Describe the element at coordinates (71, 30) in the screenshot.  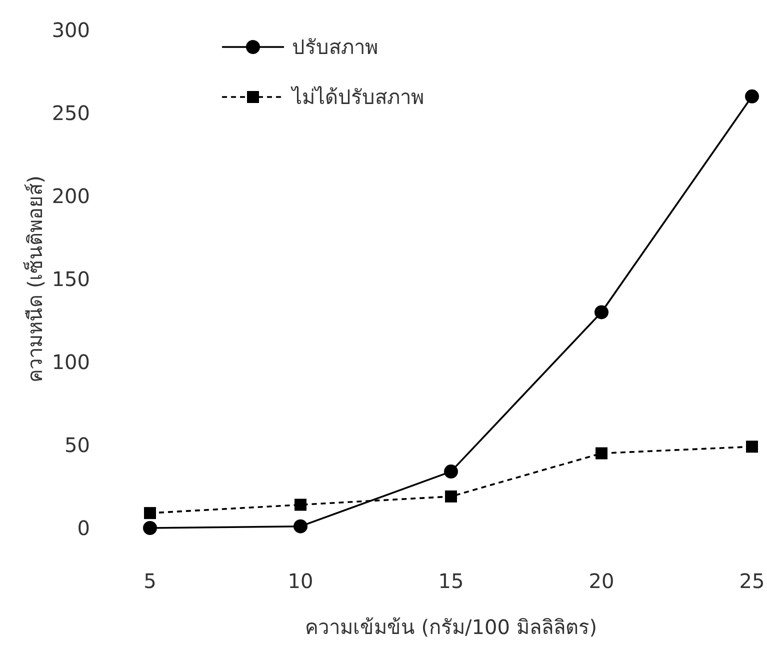
I see `y-tick-label: 300` at that location.